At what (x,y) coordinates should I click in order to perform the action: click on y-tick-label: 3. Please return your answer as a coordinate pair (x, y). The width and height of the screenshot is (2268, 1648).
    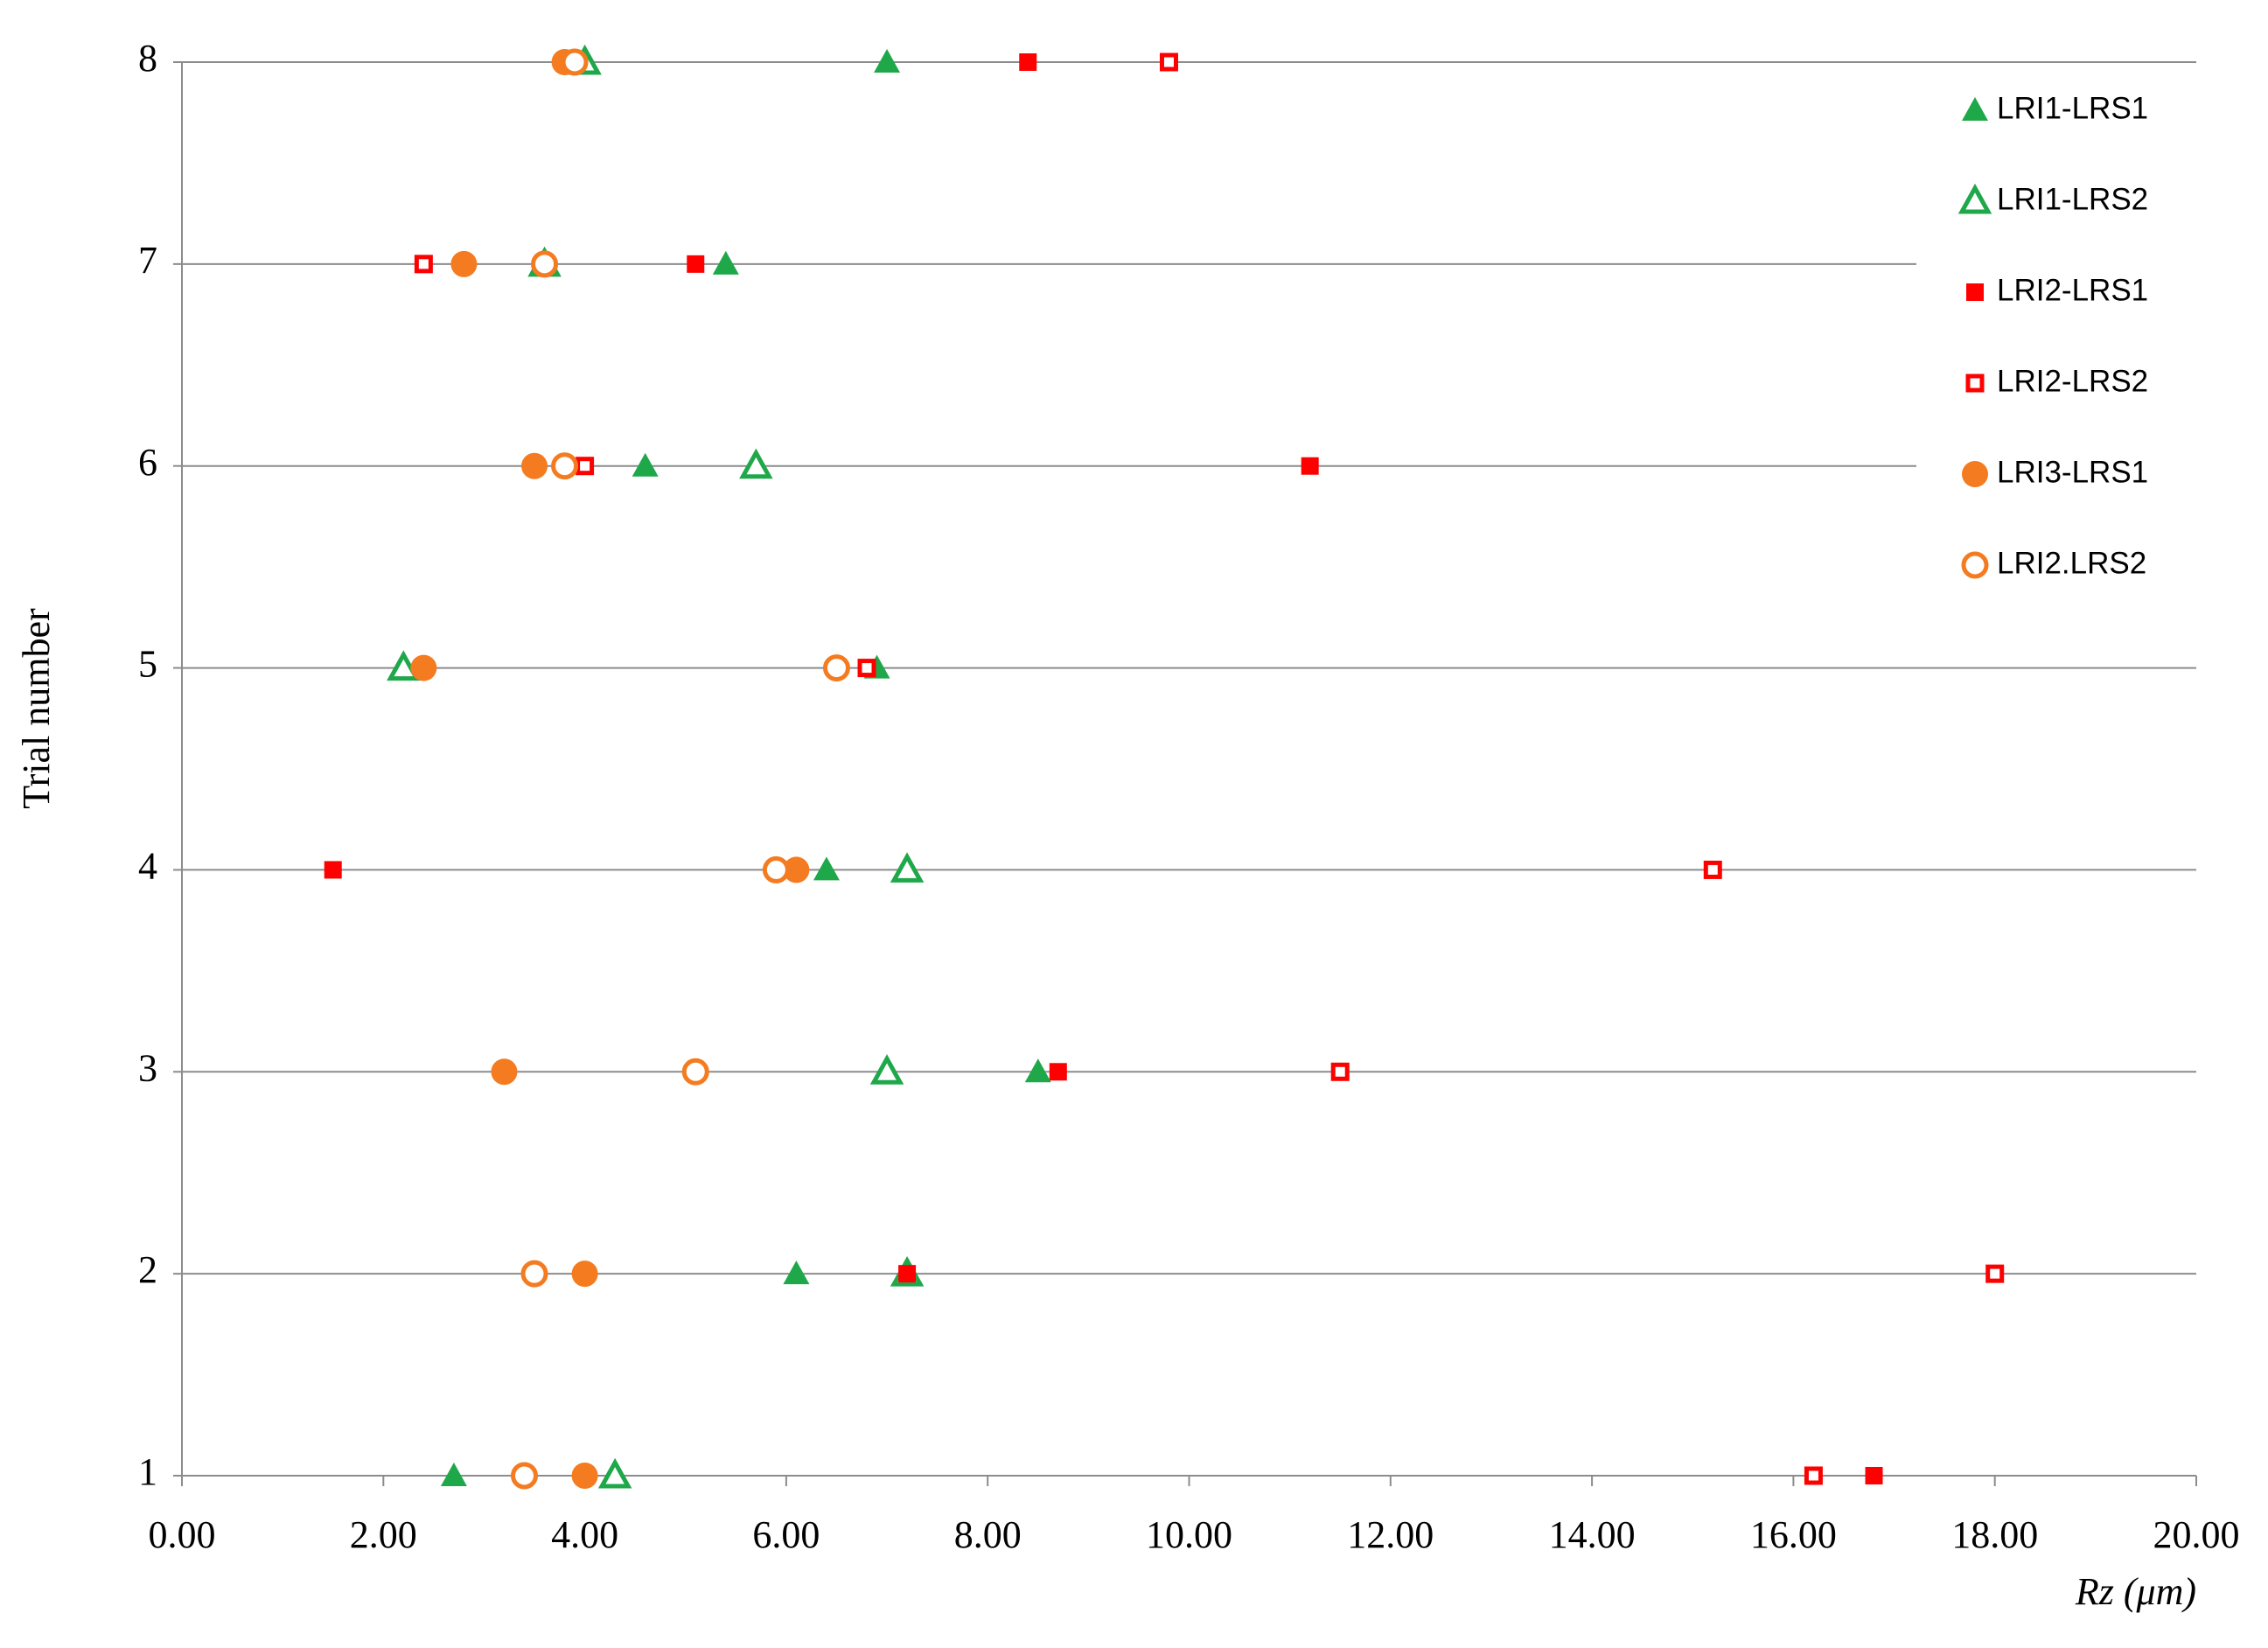
    Looking at the image, I should click on (147, 1067).